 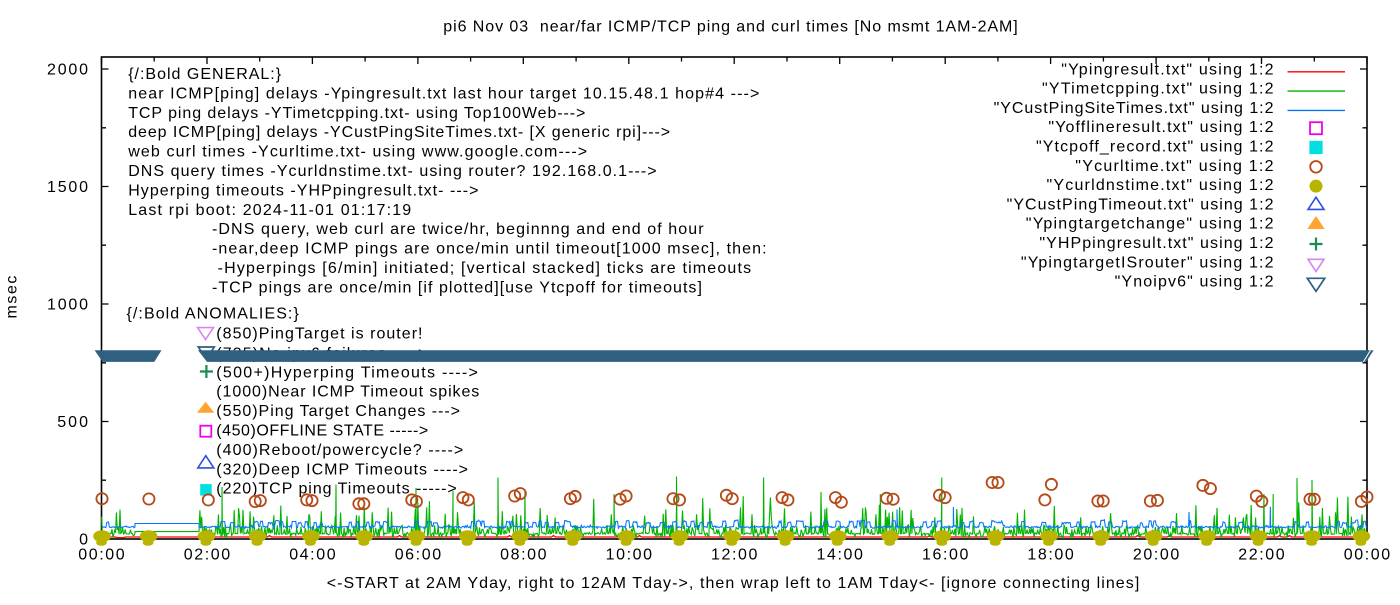 What do you see at coordinates (72, 422) in the screenshot?
I see `svg-text: 500` at bounding box center [72, 422].